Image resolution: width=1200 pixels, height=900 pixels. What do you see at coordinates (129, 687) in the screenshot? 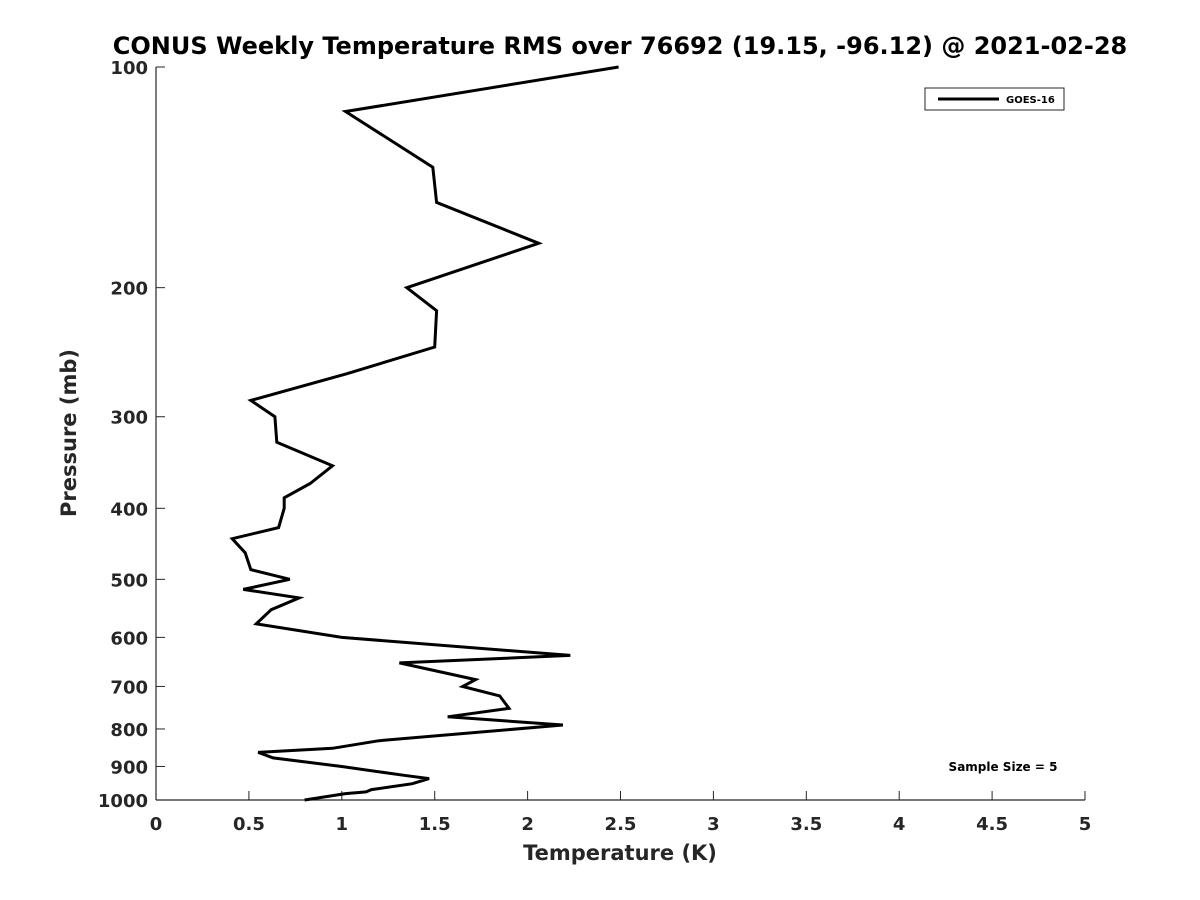
I see `y-tick-label: 700` at bounding box center [129, 687].